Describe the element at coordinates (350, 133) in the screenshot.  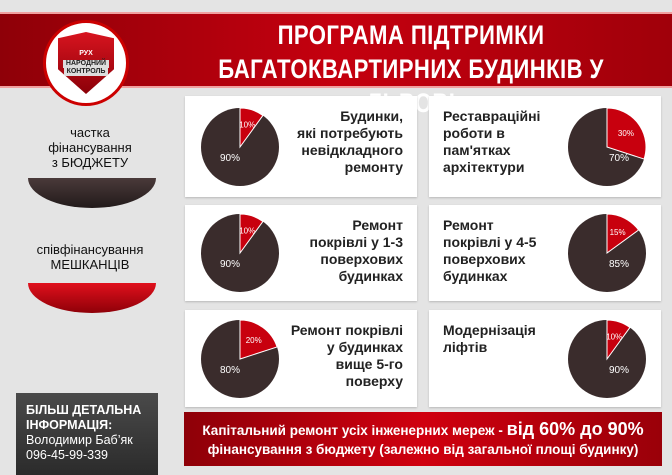
I see `title-line: які потребують` at that location.